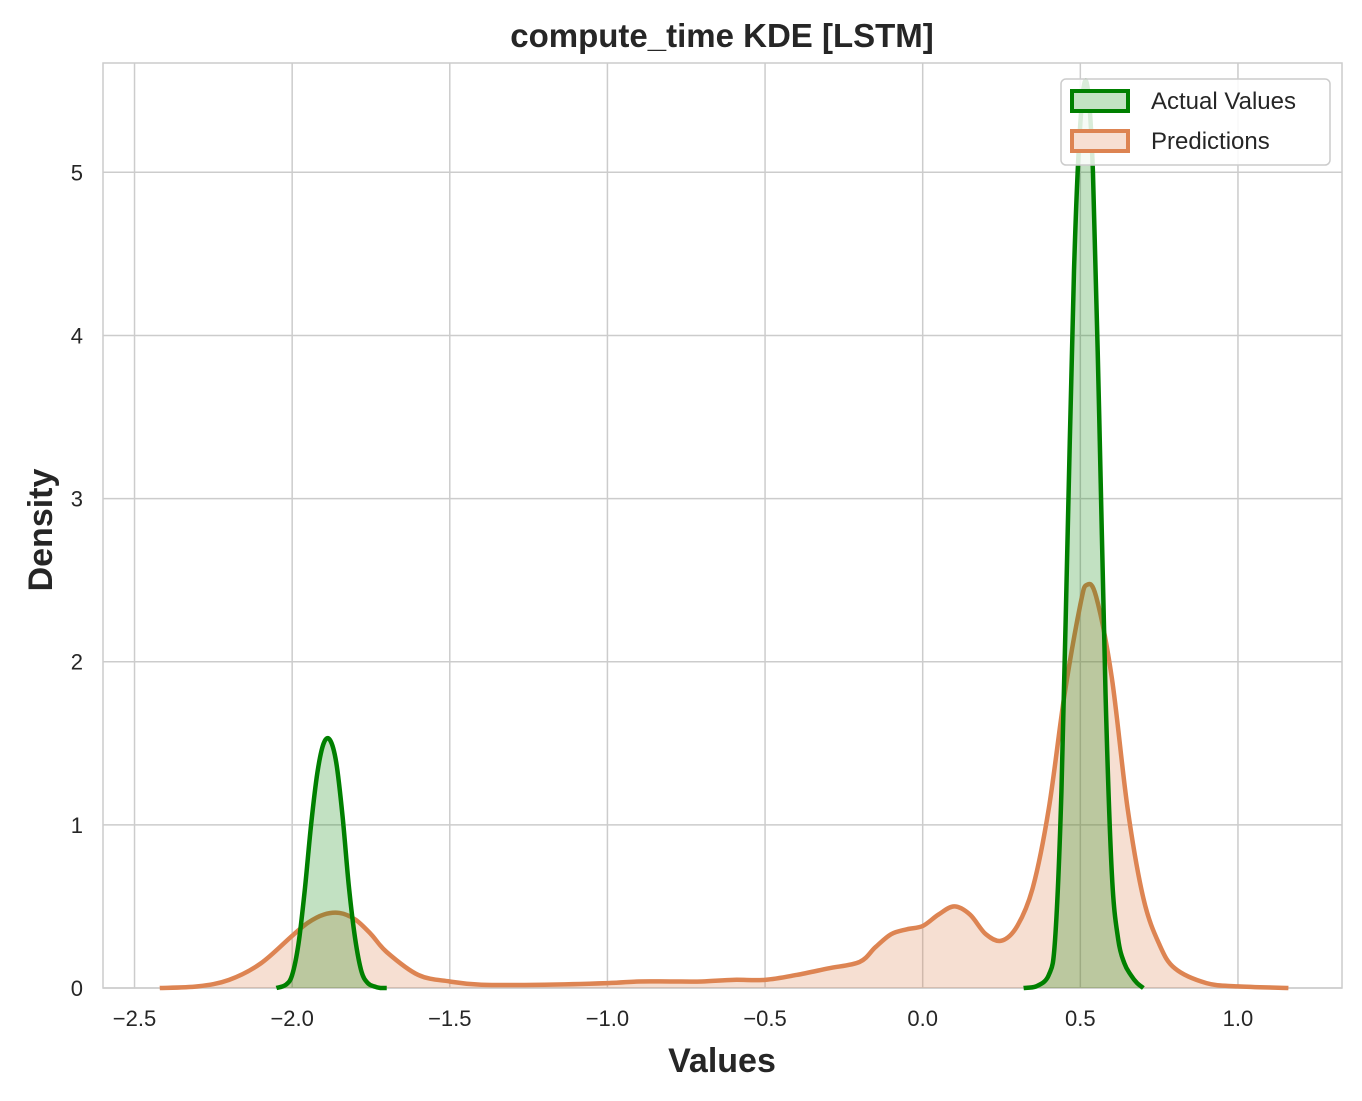 This screenshot has width=1362, height=1101. What do you see at coordinates (1210, 141) in the screenshot?
I see `legend-label-predictions: Predictions` at bounding box center [1210, 141].